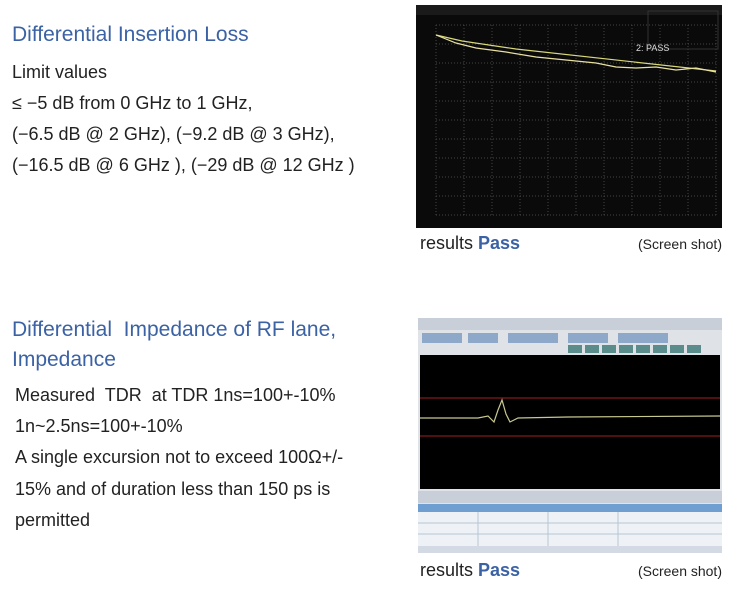 This screenshot has width=750, height=597. What do you see at coordinates (183, 165) in the screenshot?
I see `body-line: (−16.5 dB @ 6 GHz ), (−29 dB @ 12 GHz )` at bounding box center [183, 165].